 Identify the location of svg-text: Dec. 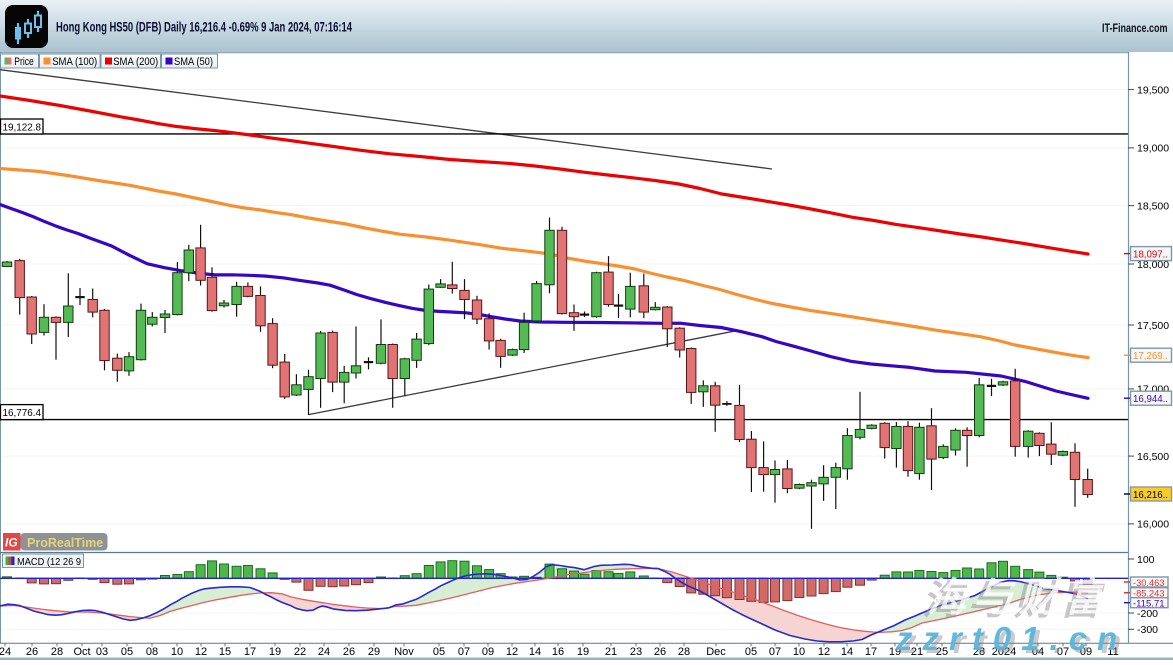
(716, 652).